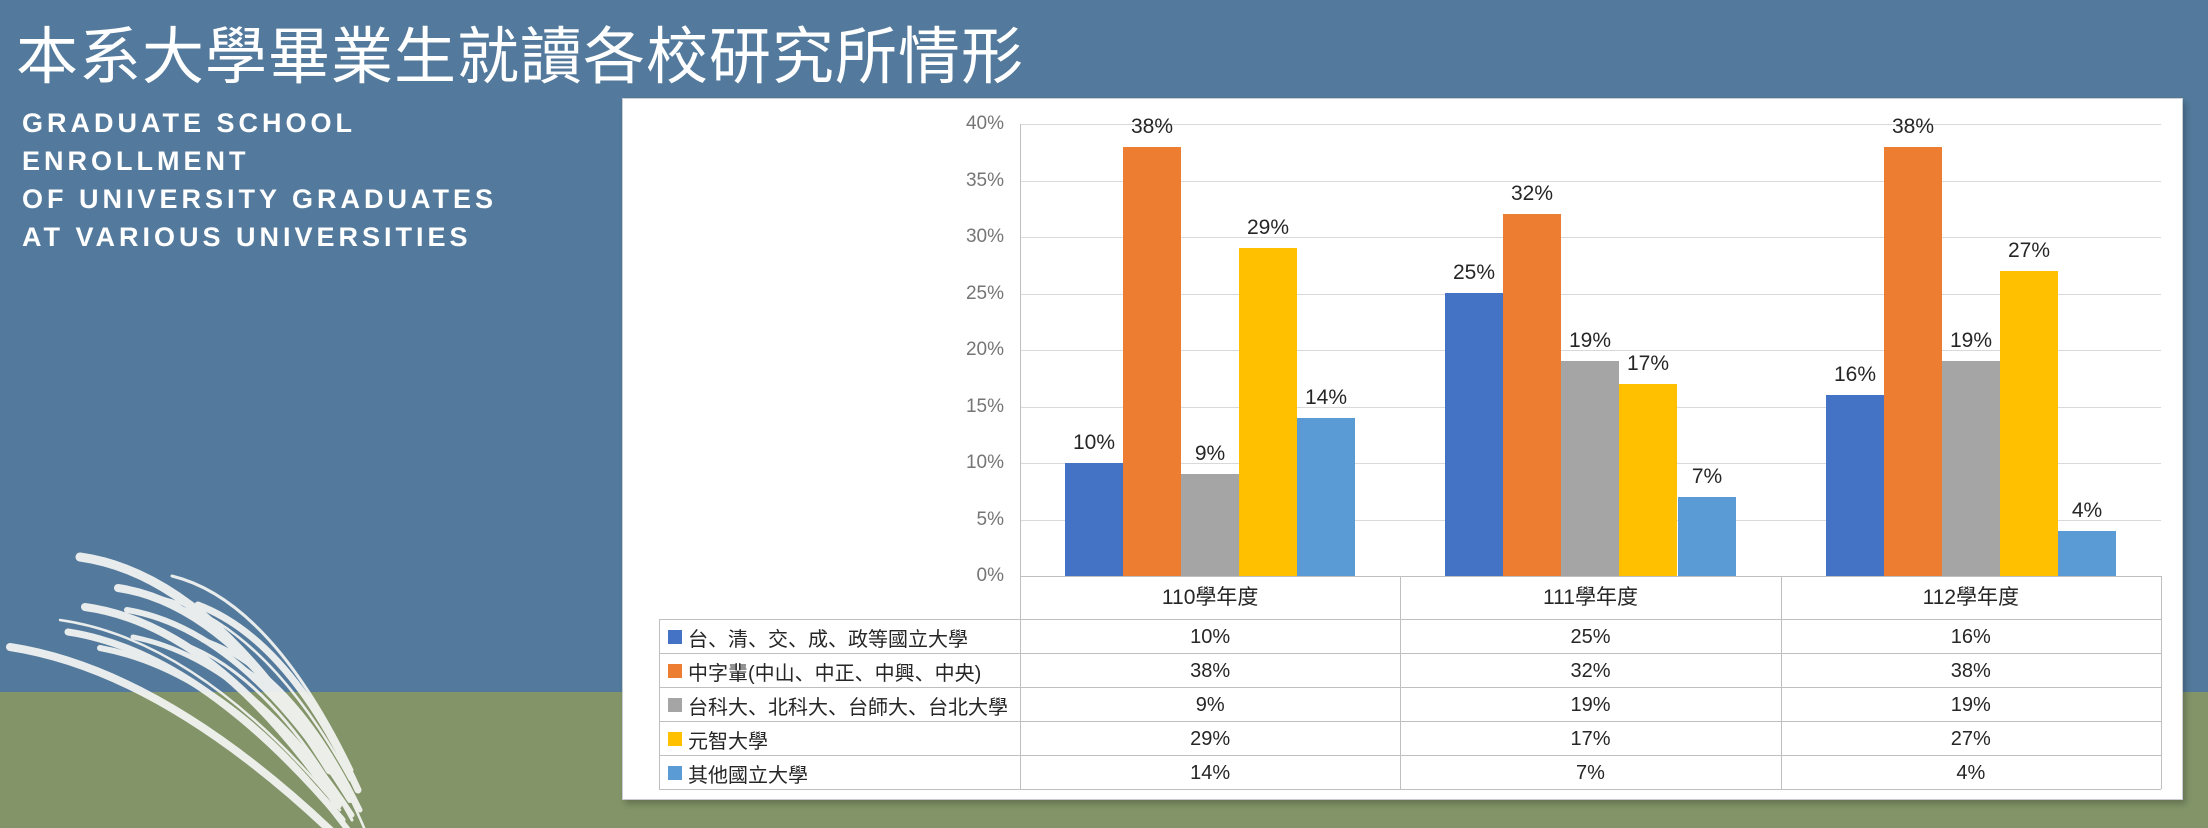  Describe the element at coordinates (1855, 374) in the screenshot. I see `bar-value-label: 16%` at that location.